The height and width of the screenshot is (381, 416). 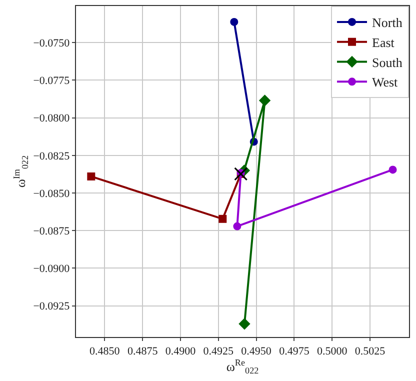 What do you see at coordinates (387, 22) in the screenshot?
I see `legend-label: North` at bounding box center [387, 22].